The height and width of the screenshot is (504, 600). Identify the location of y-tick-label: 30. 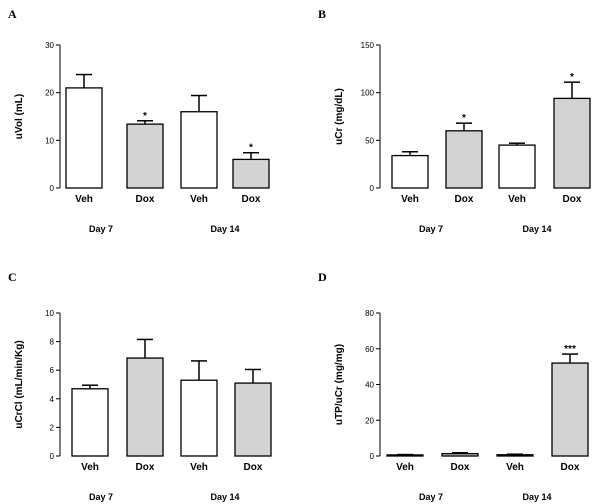
(49, 45).